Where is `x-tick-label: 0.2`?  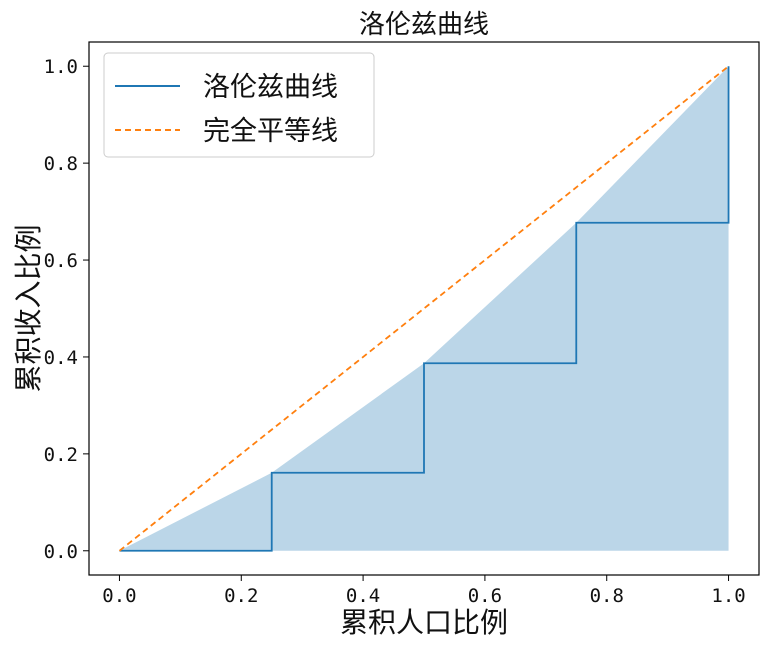 x-tick-label: 0.2 is located at coordinates (241, 596).